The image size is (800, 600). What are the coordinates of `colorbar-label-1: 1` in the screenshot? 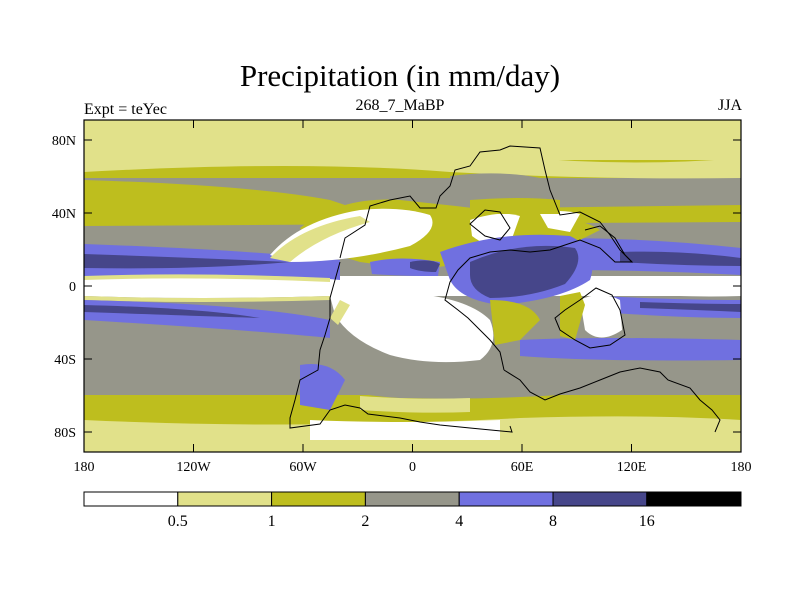 It's located at (272, 521).